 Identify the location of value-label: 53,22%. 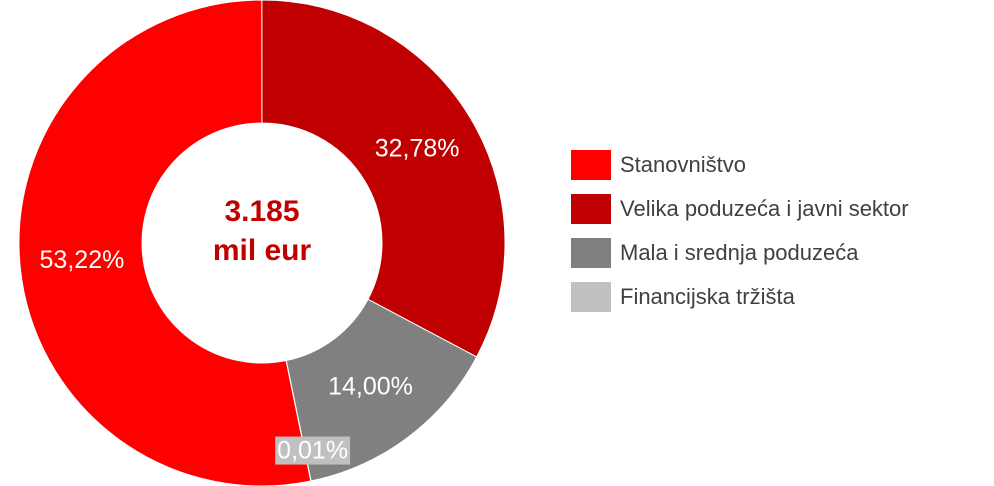
(82, 260).